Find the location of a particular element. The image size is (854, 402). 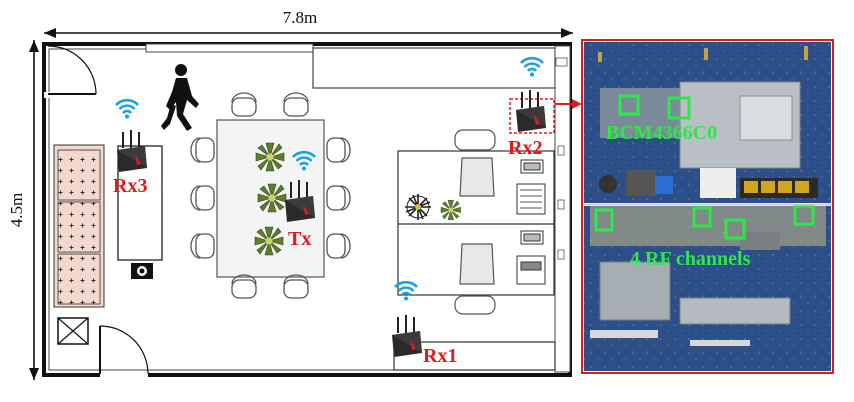

person-walking-icon is located at coordinates (180, 97).